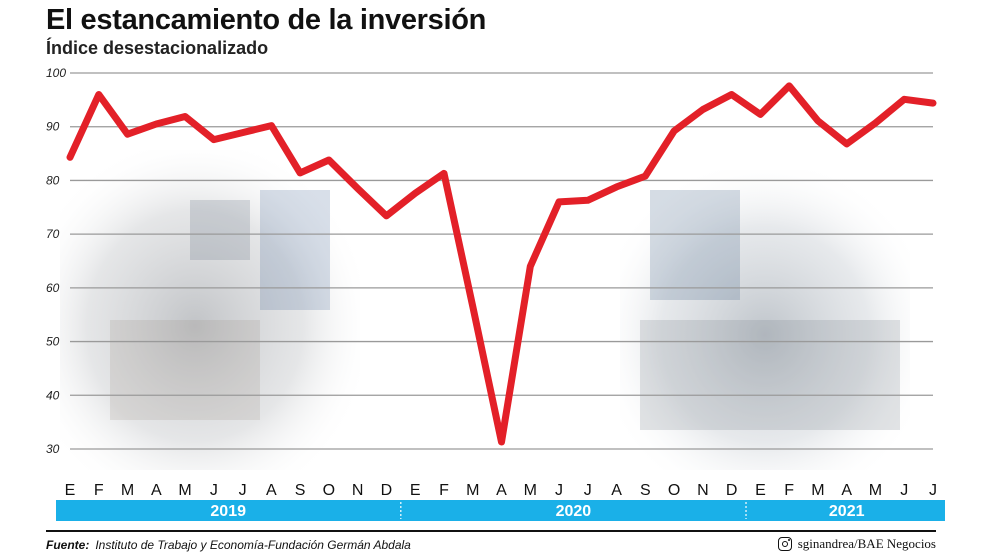  Describe the element at coordinates (56, 73) in the screenshot. I see `y-tick-label: 100` at that location.